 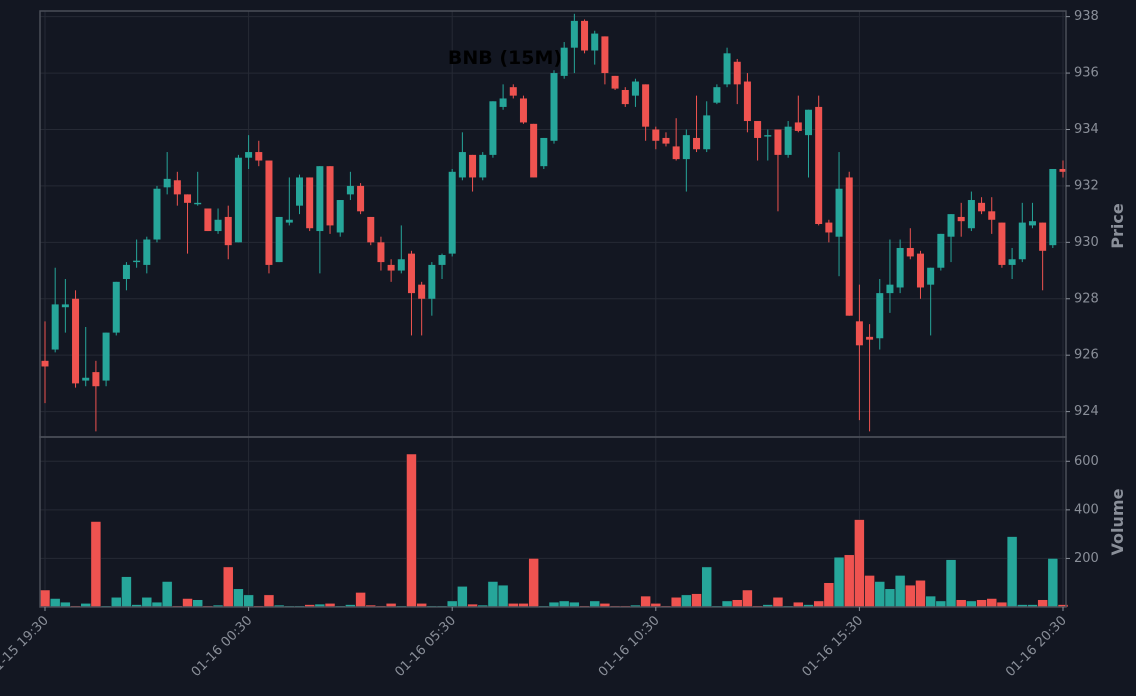 I want to click on y-tick-label: 926, so click(x=1086, y=355).